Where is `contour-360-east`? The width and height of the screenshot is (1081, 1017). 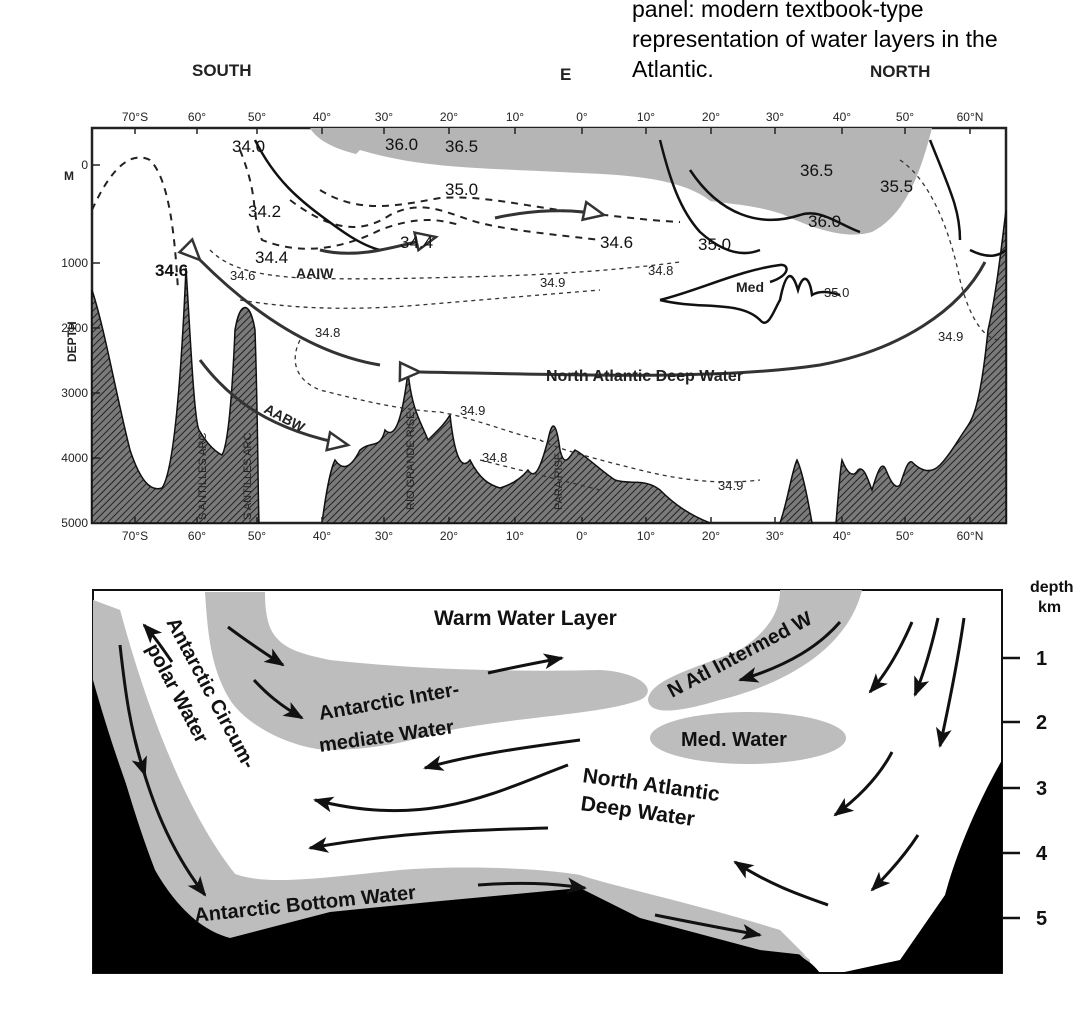
contour-360-east is located at coordinates (774, 201).